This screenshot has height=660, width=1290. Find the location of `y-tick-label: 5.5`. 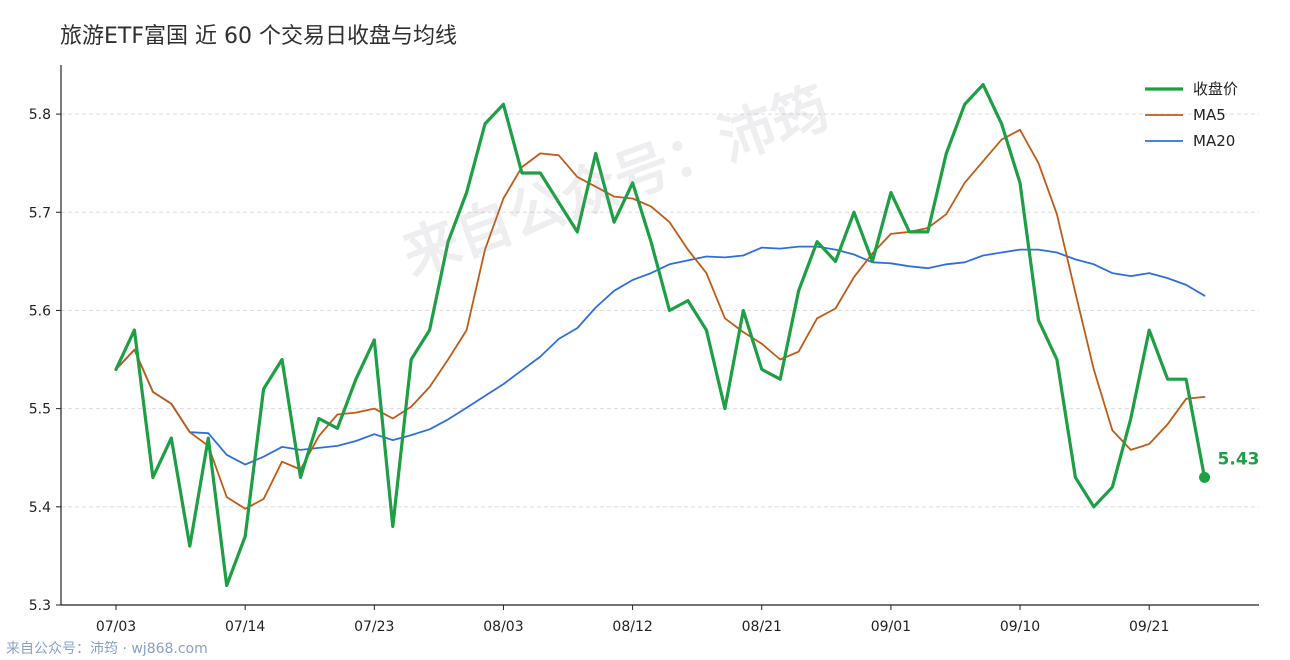

y-tick-label: 5.5 is located at coordinates (40, 410).